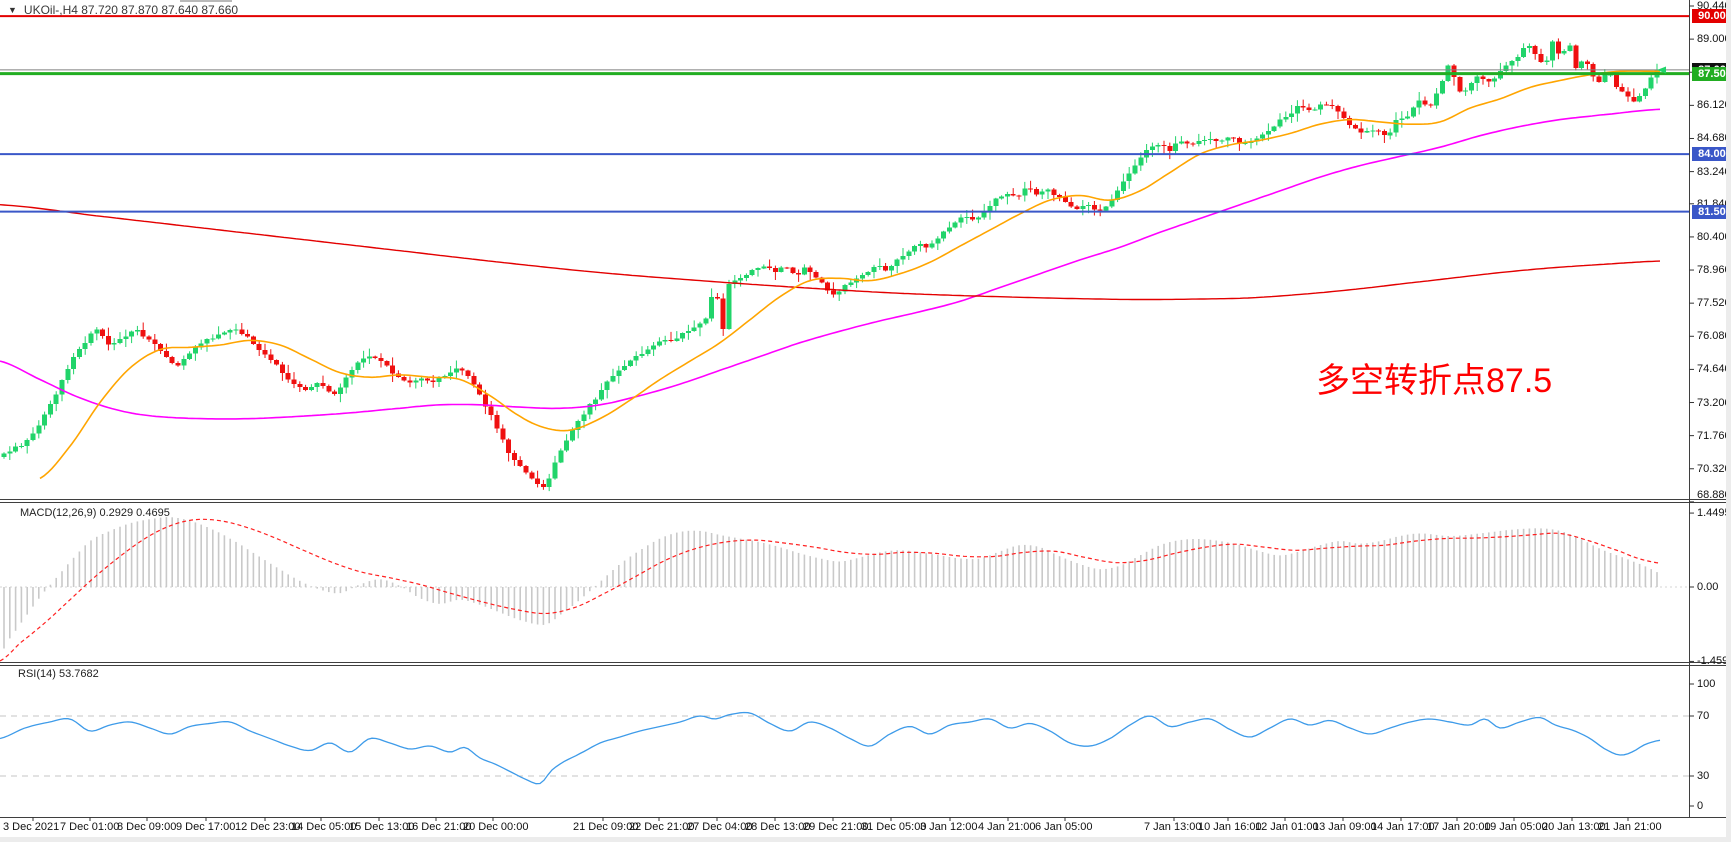 Image resolution: width=1731 pixels, height=842 pixels. I want to click on level-badge-84: 84.000, so click(1711, 154).